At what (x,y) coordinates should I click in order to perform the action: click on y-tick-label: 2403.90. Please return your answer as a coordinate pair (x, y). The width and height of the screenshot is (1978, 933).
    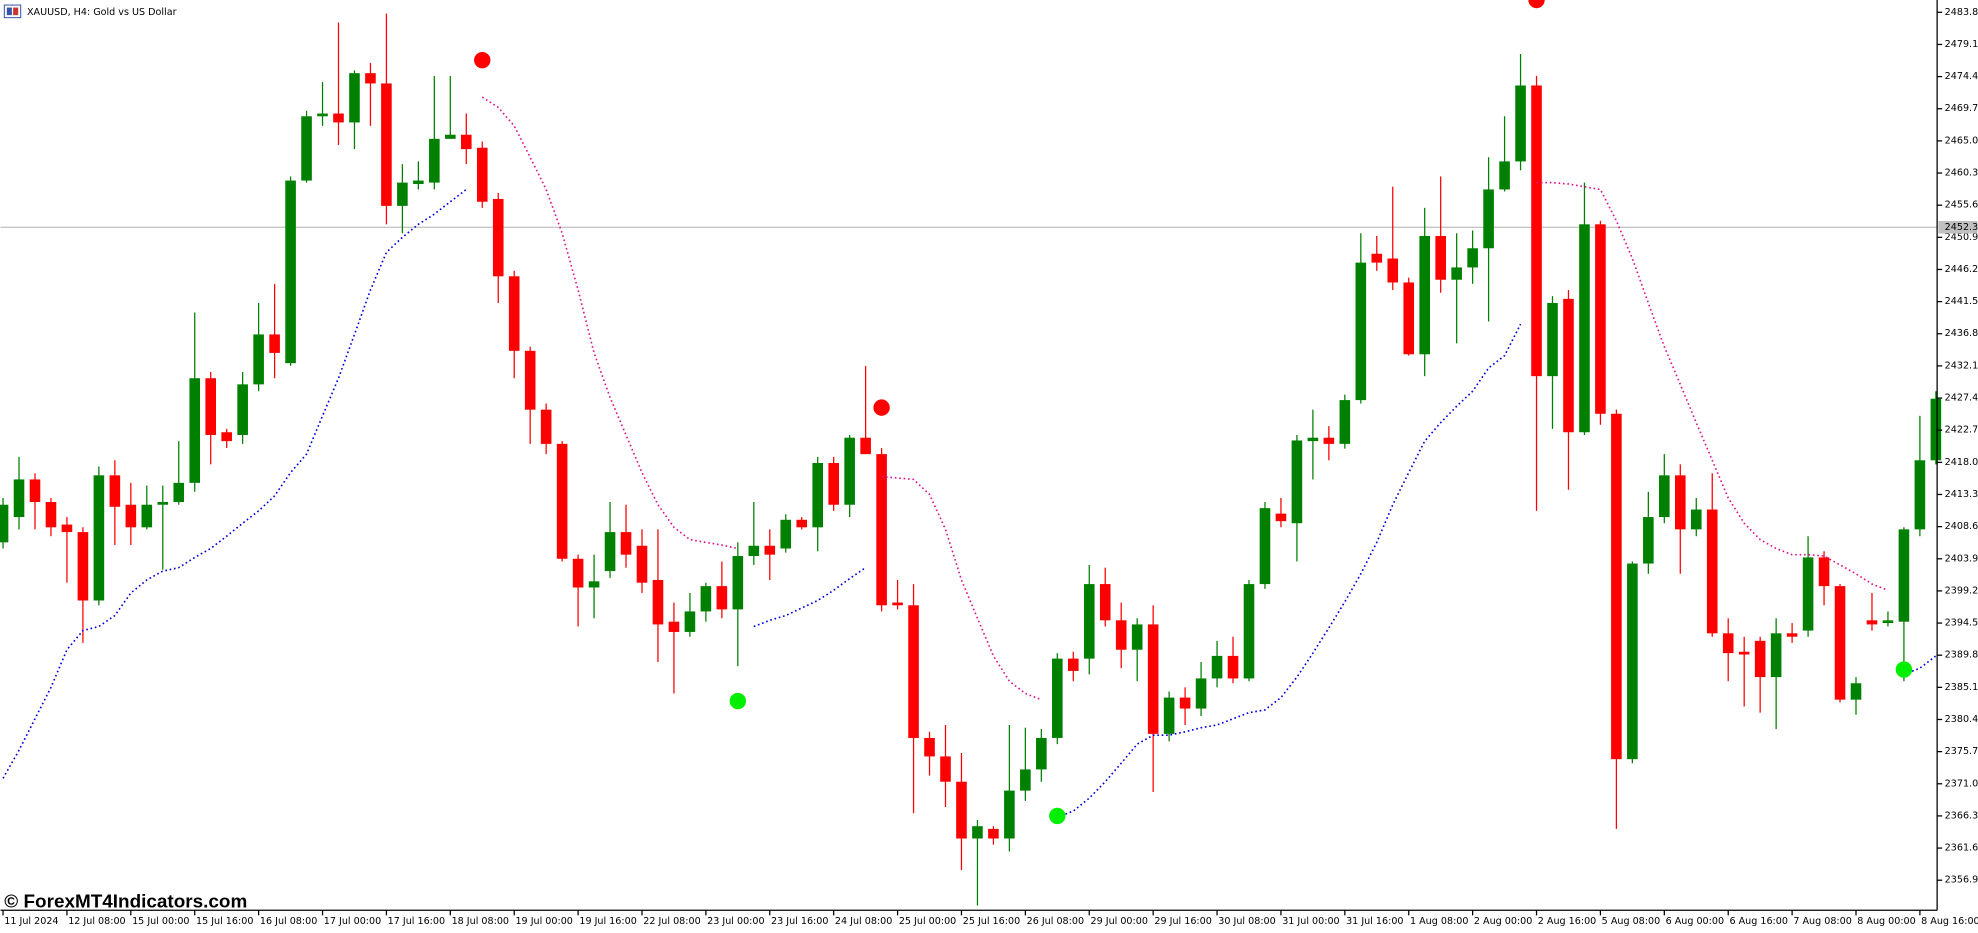
    Looking at the image, I should click on (1961, 558).